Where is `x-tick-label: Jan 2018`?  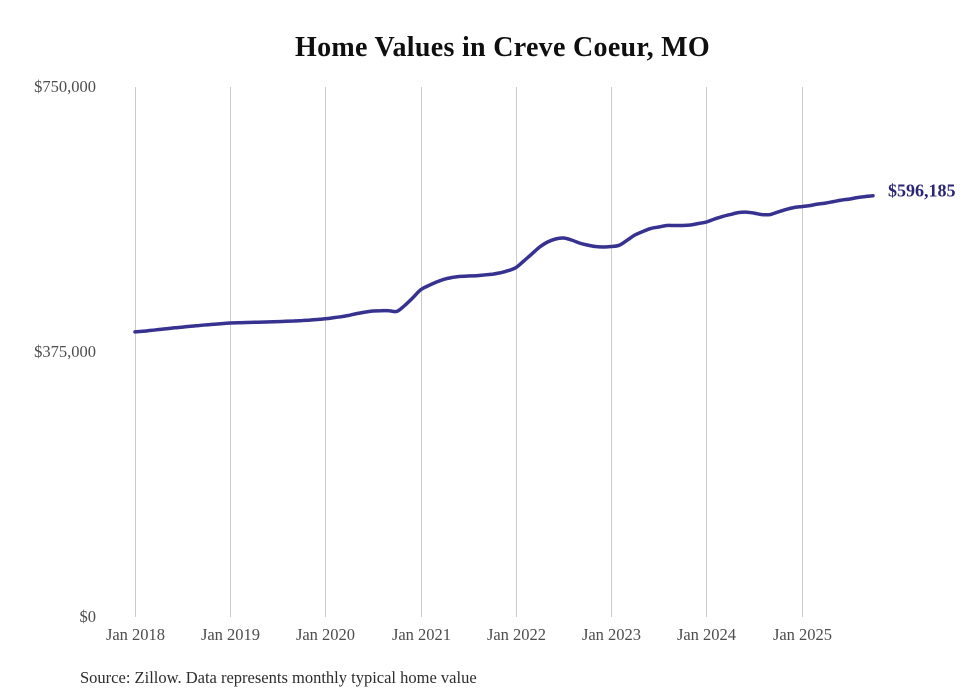 x-tick-label: Jan 2018 is located at coordinates (135, 634).